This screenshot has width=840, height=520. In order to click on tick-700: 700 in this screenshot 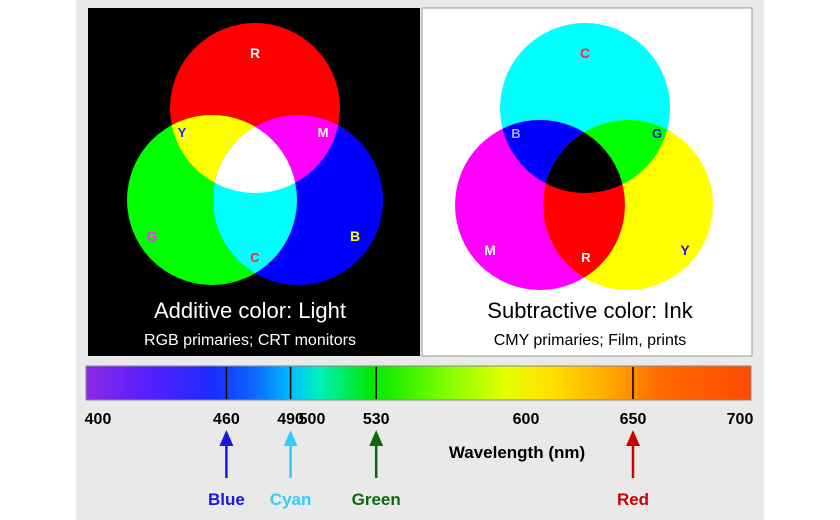, I will do `click(740, 419)`.